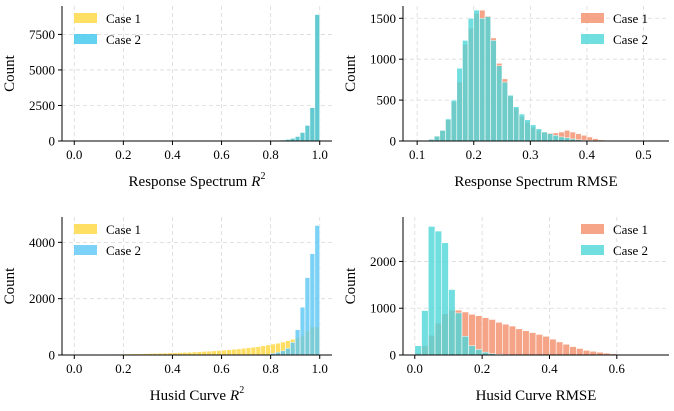 Image resolution: width=674 pixels, height=411 pixels. I want to click on y-tick-label: 1500, so click(383, 18).